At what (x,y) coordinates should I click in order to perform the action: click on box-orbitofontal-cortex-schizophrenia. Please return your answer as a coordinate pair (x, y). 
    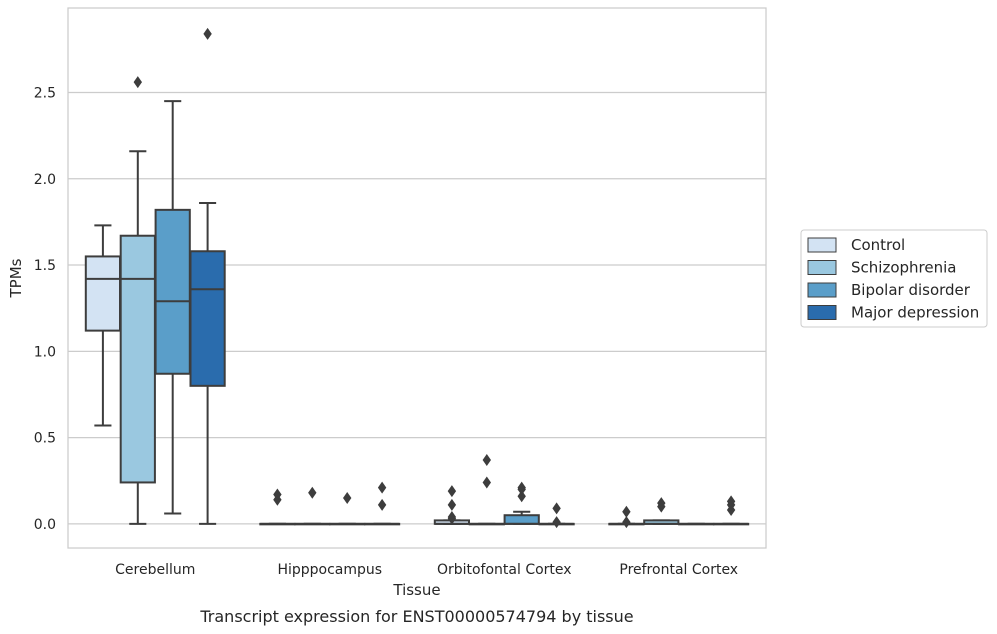
    Looking at the image, I should click on (486, 490).